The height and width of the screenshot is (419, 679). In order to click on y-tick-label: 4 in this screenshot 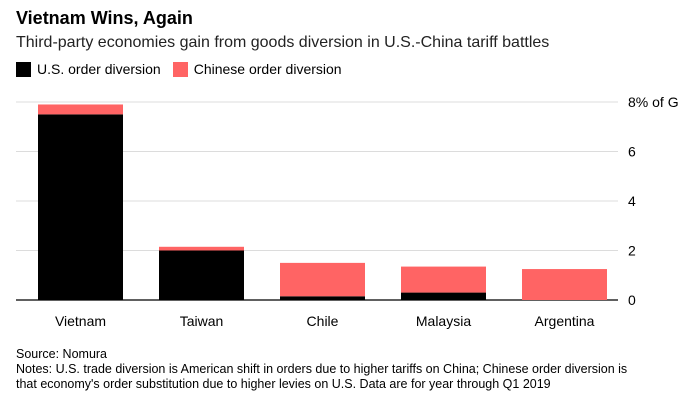, I will do `click(632, 201)`.